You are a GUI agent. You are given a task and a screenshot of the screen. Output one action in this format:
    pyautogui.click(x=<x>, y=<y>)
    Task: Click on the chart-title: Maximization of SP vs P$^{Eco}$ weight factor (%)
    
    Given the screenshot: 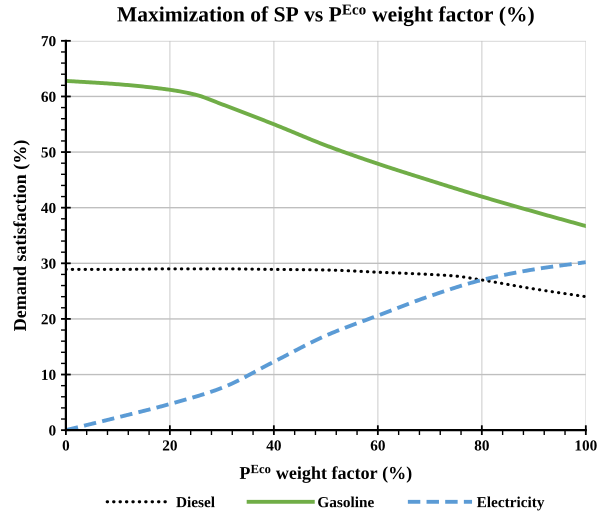 What is the action you would take?
    pyautogui.click(x=325, y=15)
    